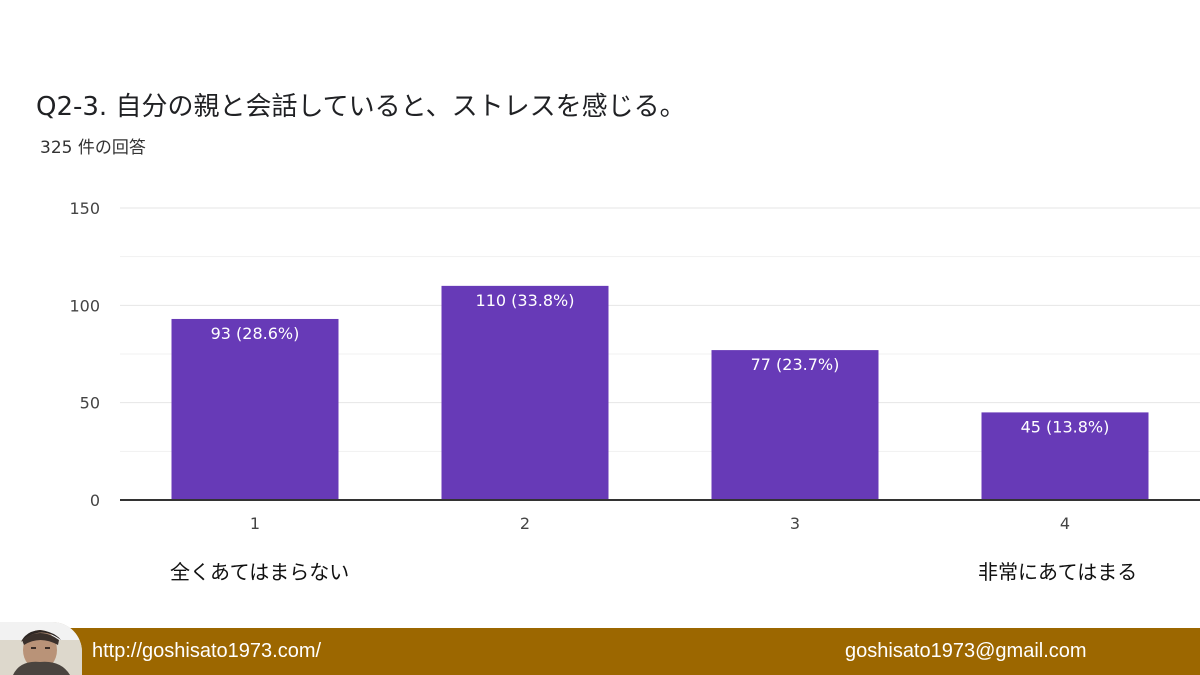 This screenshot has width=1200, height=675. I want to click on bar-value-label: 110 (33.8%), so click(525, 300).